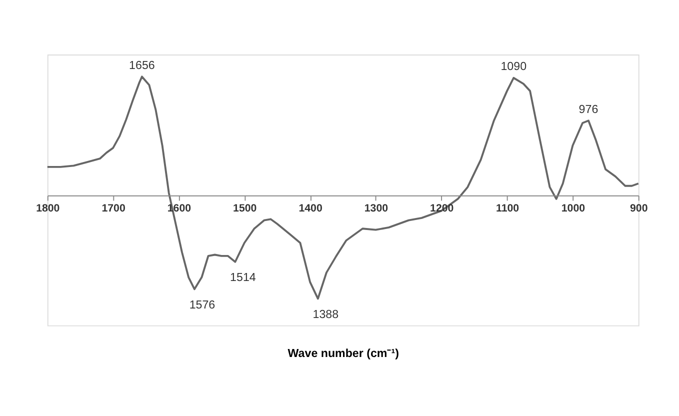 The width and height of the screenshot is (679, 416). What do you see at coordinates (325, 315) in the screenshot?
I see `annotation: 1388` at bounding box center [325, 315].